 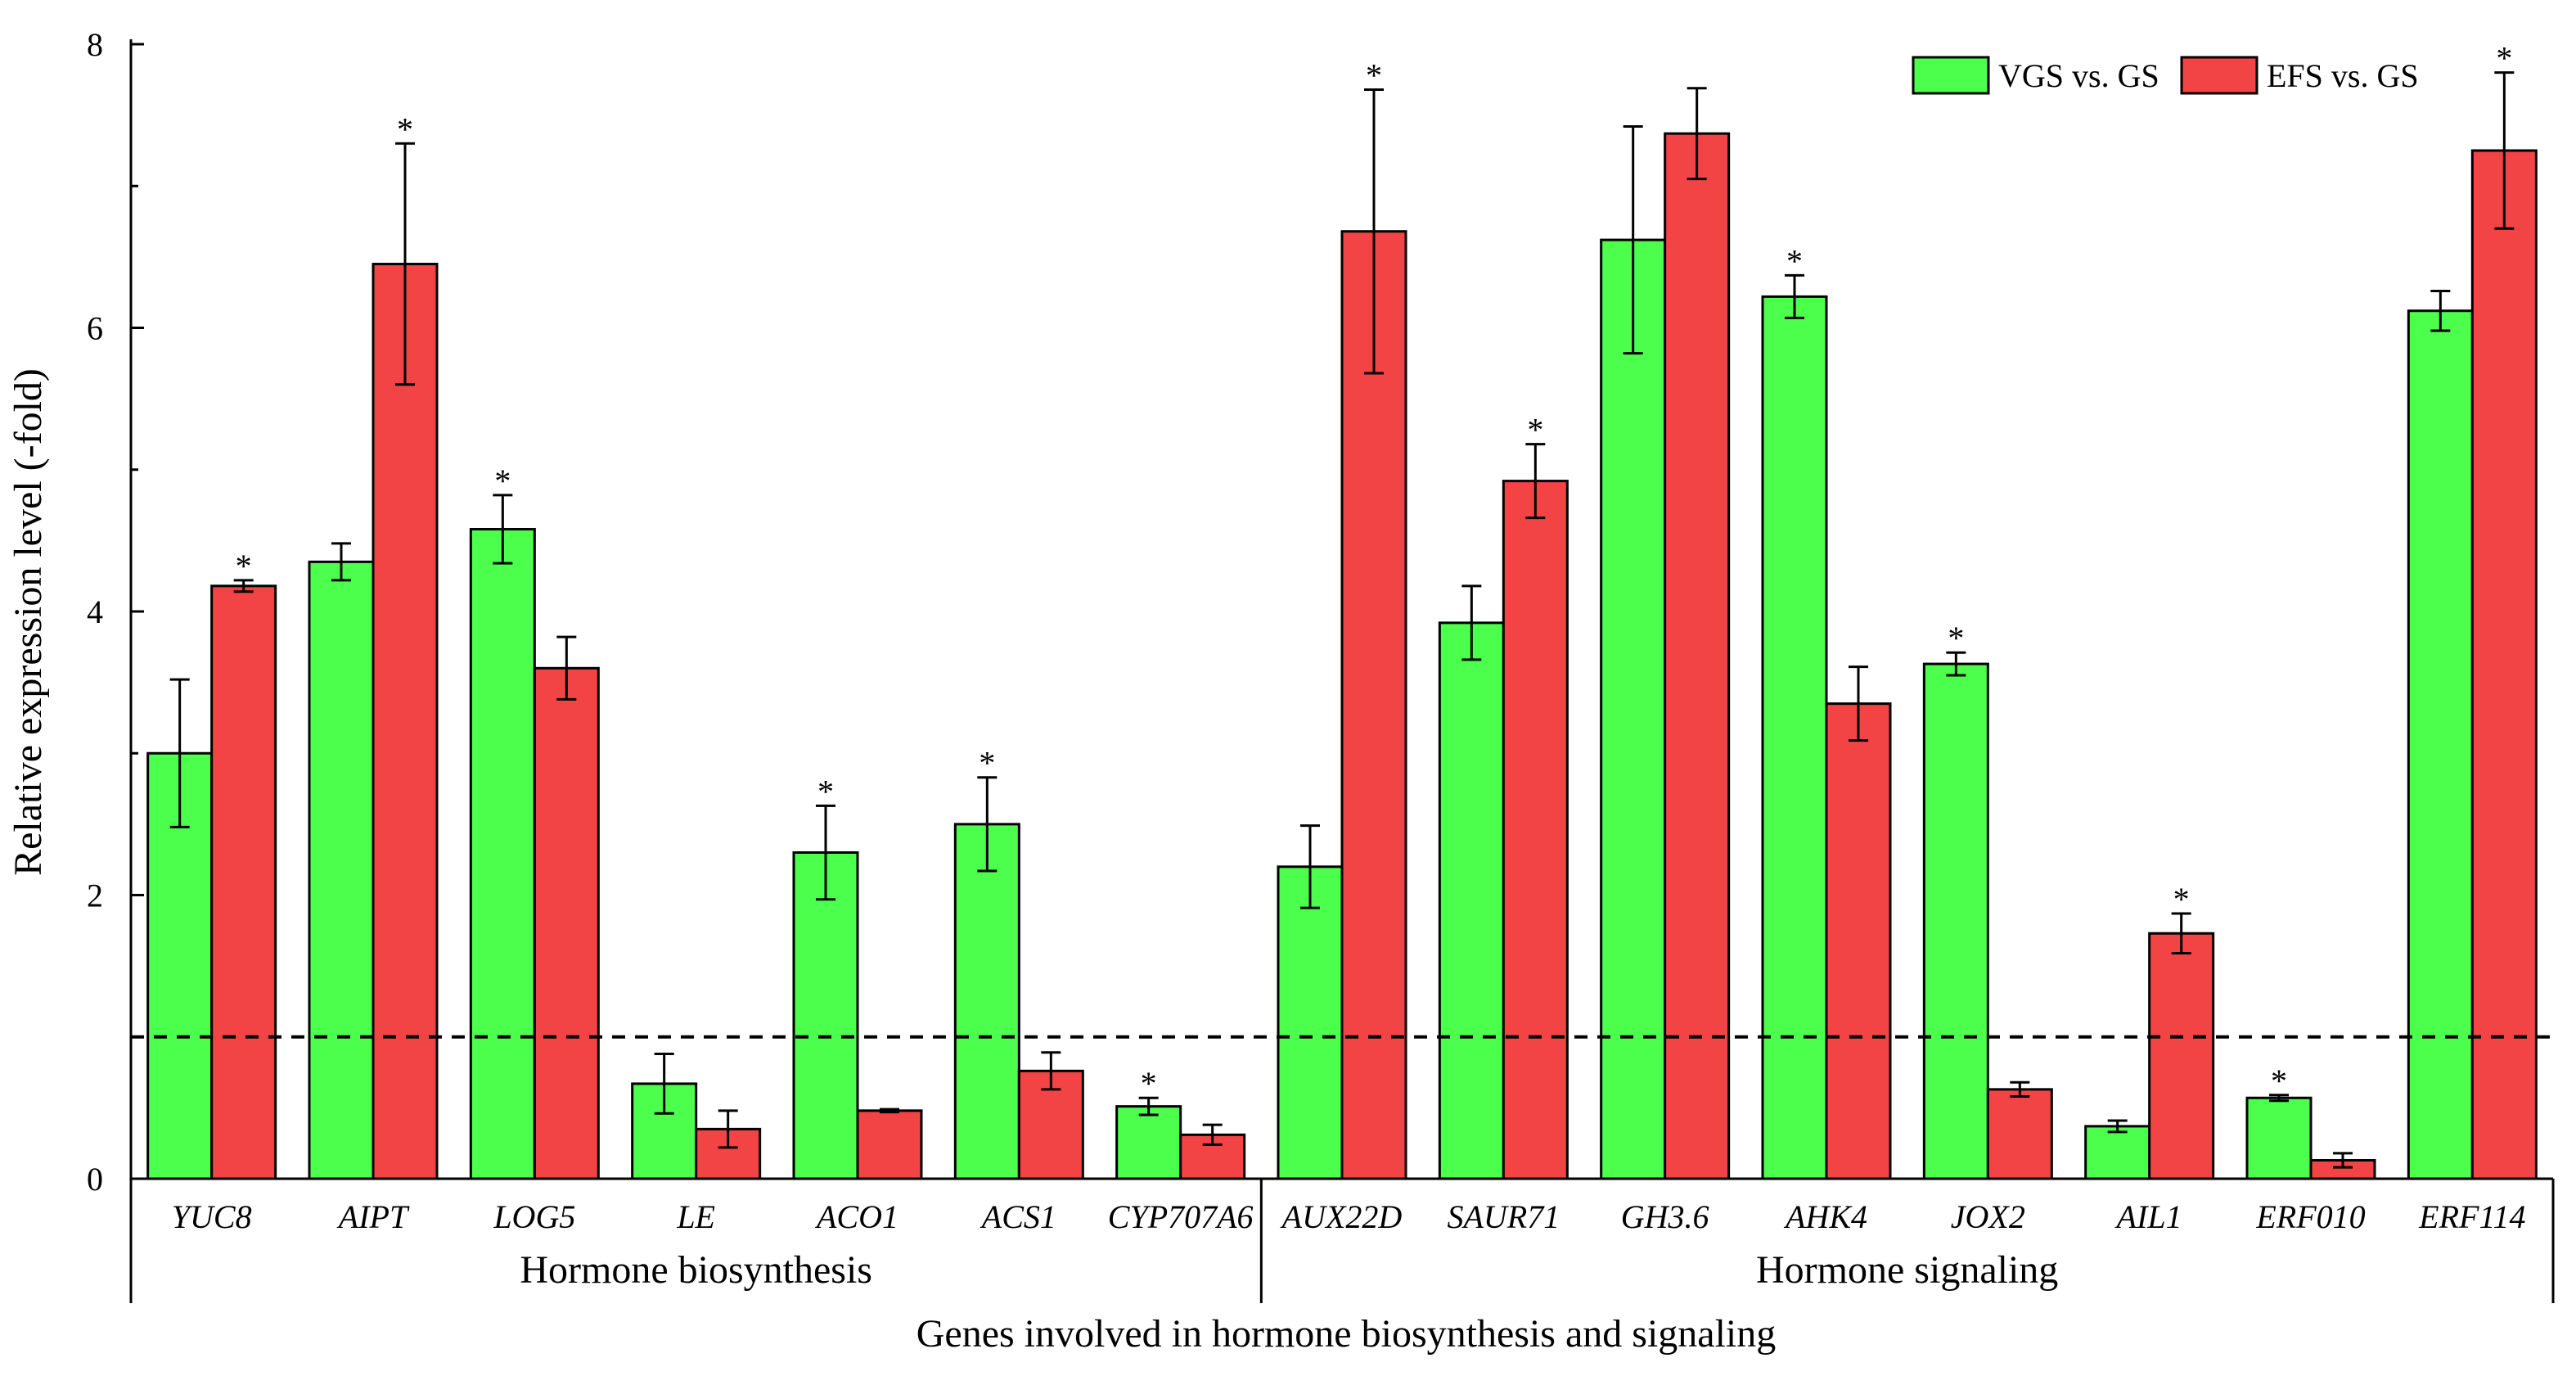 I want to click on legend: VGS vs. GS EFS vs. GS, so click(x=2165, y=75).